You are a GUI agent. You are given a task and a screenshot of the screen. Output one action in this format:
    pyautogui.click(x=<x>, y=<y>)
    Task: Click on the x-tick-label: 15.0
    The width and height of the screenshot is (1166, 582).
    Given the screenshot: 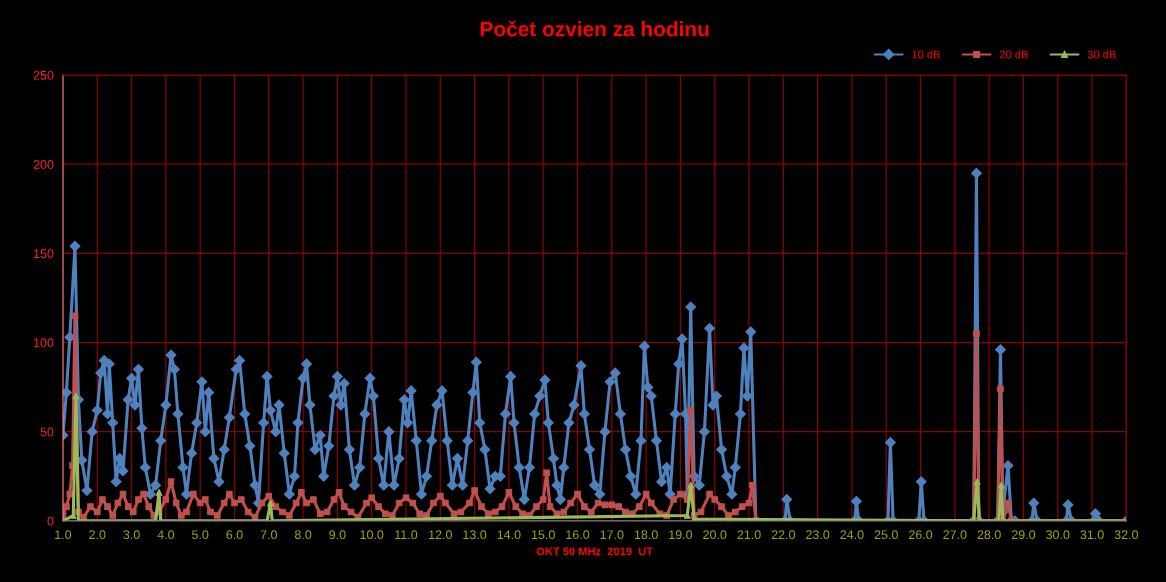 What is the action you would take?
    pyautogui.click(x=543, y=535)
    